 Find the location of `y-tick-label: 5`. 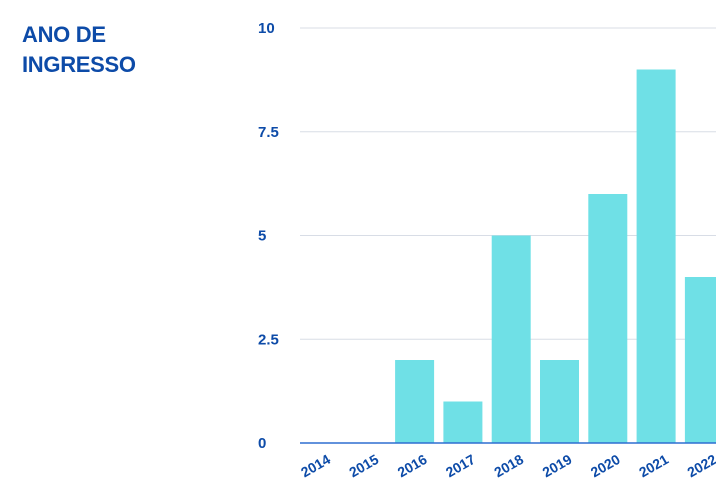

y-tick-label: 5 is located at coordinates (262, 236).